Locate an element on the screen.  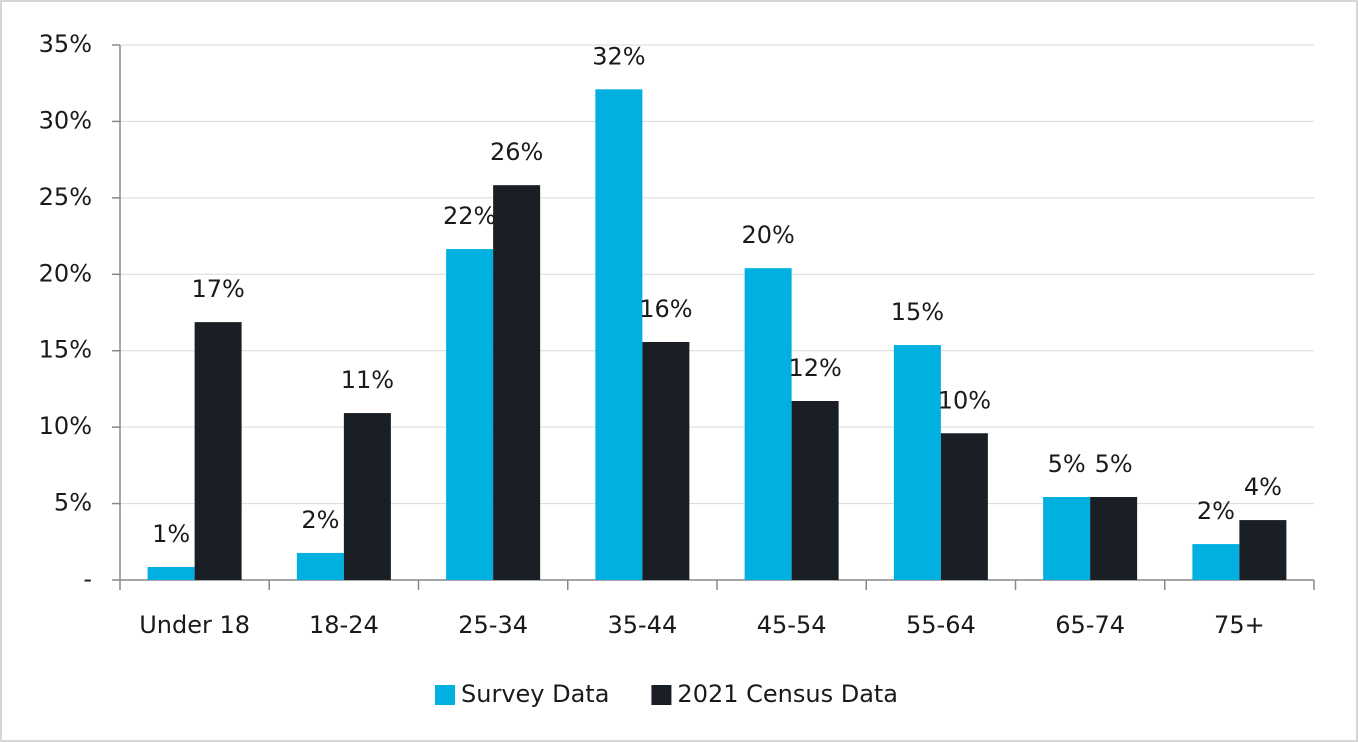
legend-label: 2021 Census Data is located at coordinates (787, 694).